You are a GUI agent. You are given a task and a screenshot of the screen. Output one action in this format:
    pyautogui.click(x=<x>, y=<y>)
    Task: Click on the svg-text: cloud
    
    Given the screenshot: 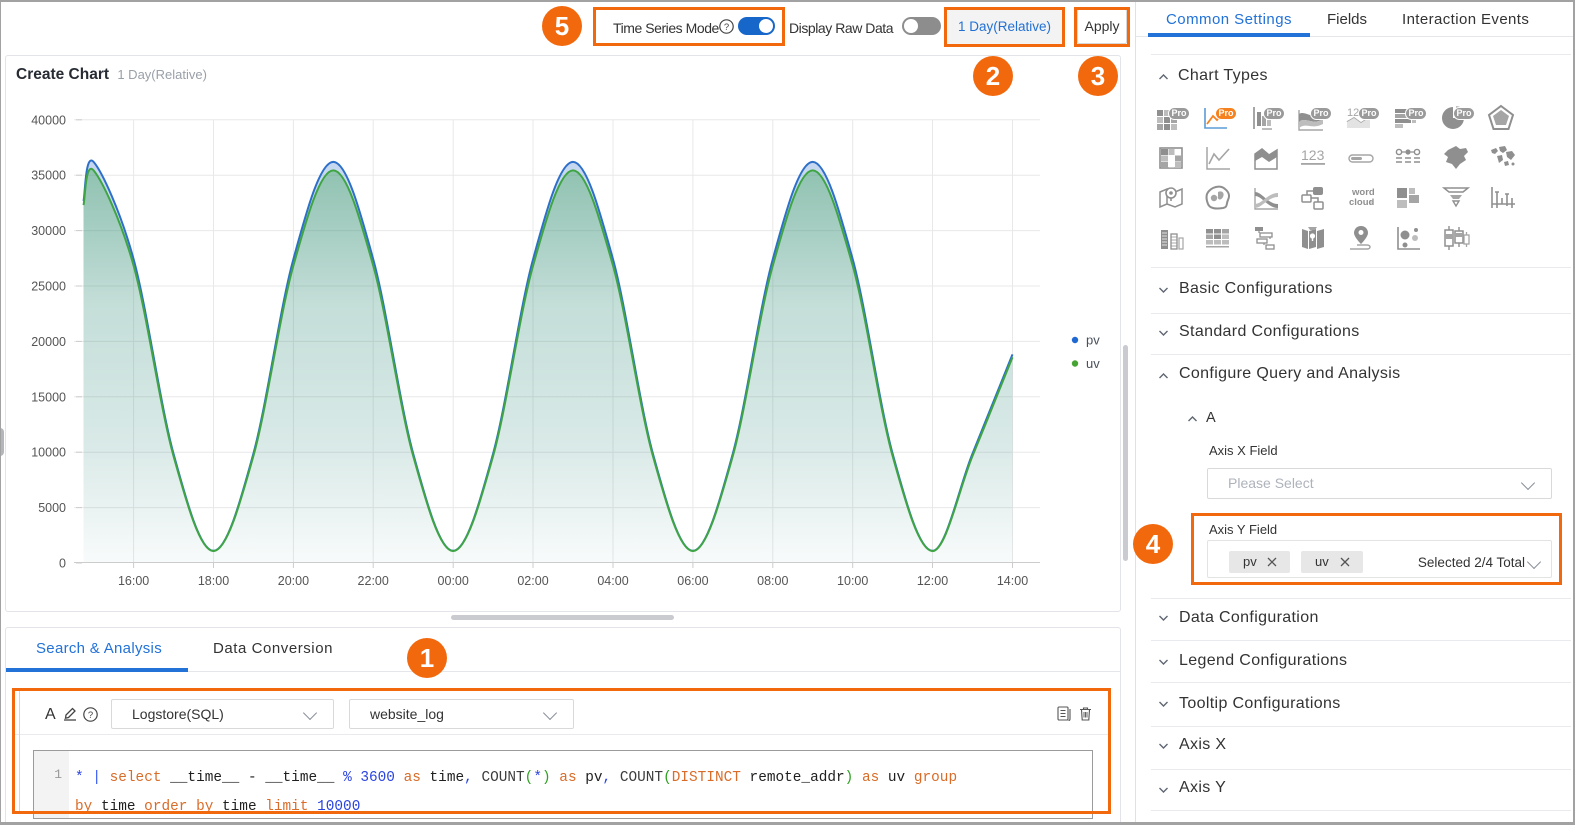 What is the action you would take?
    pyautogui.click(x=1362, y=202)
    